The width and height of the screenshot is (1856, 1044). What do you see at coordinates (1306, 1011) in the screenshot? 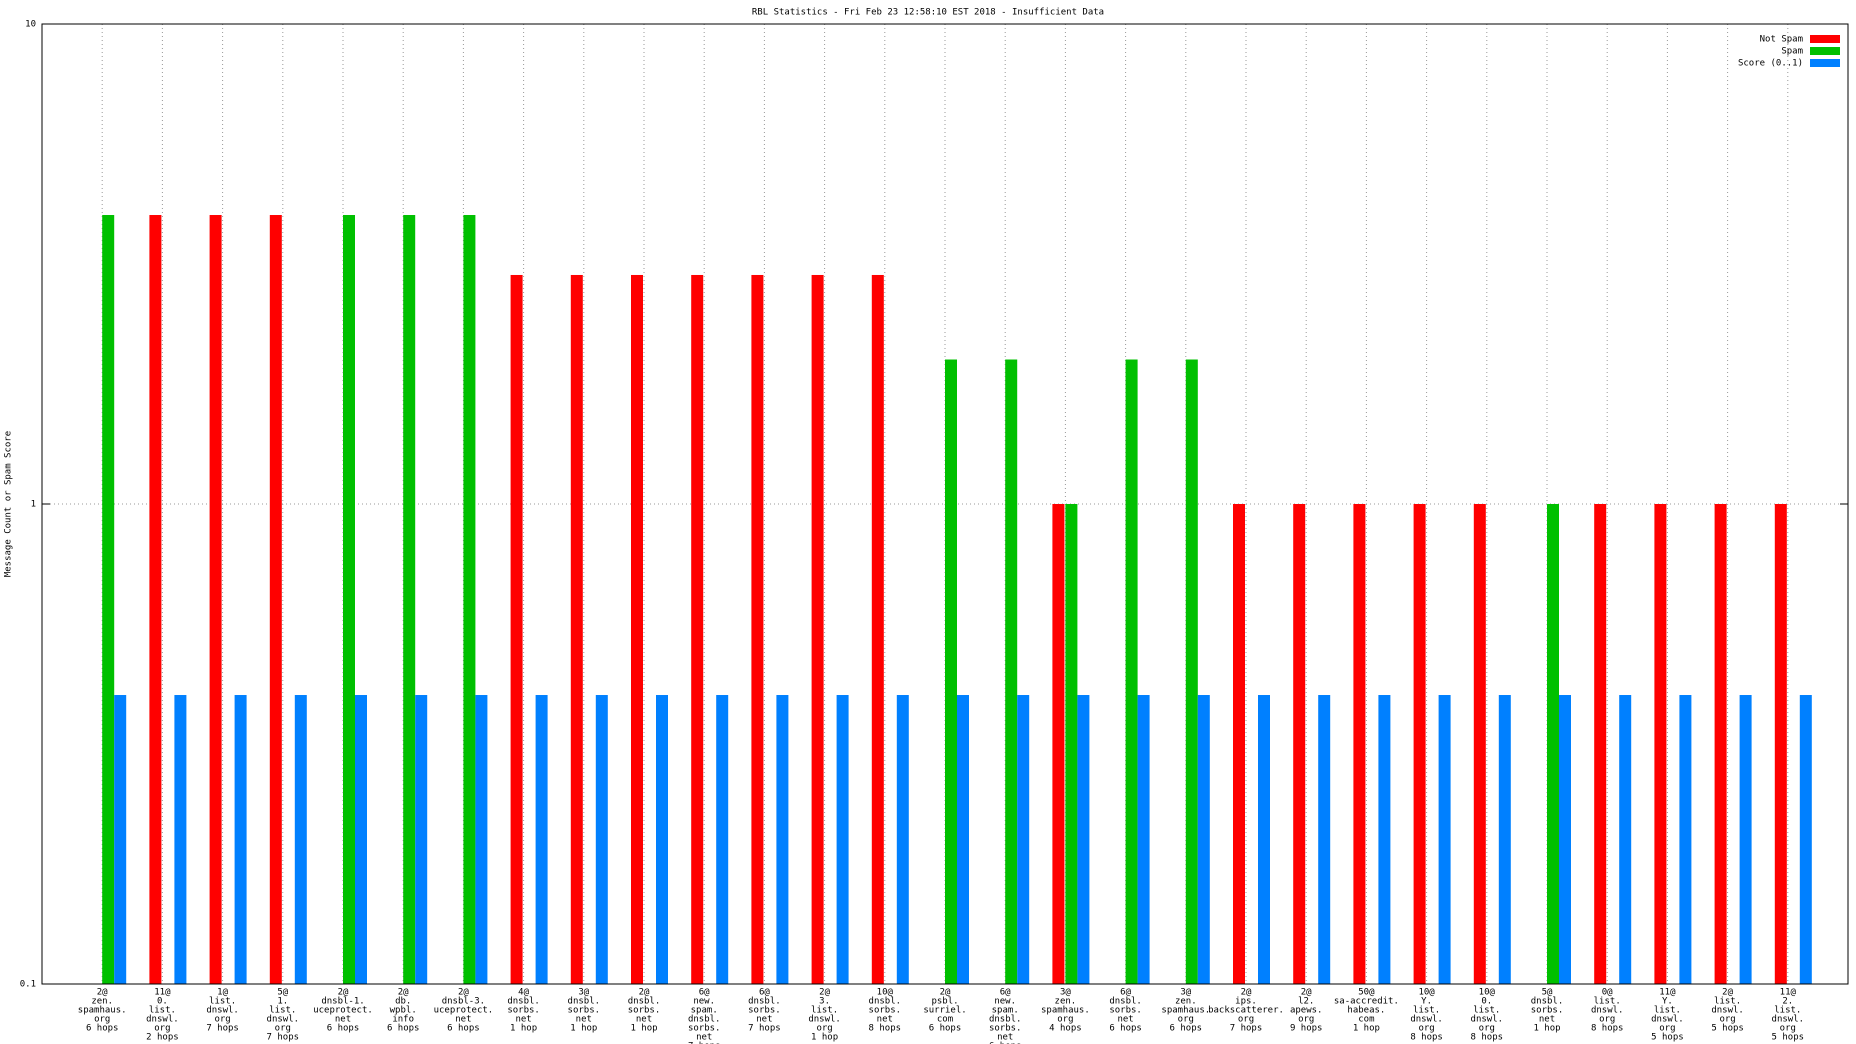
I see `x-tick-label: apews.` at bounding box center [1306, 1011].